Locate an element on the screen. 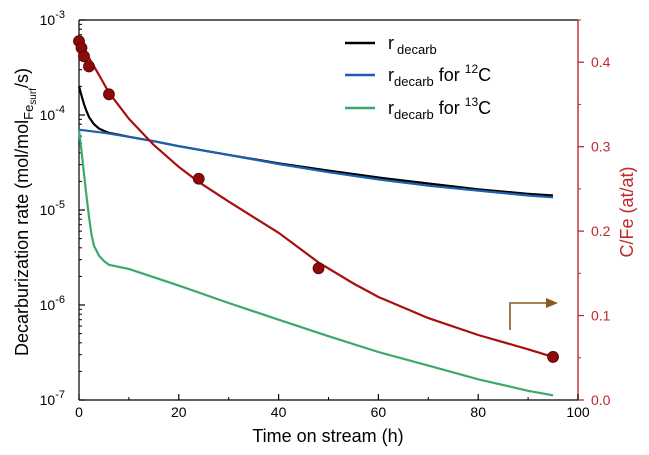  right-y-axis-title: C/Fe (at/at) is located at coordinates (627, 211).